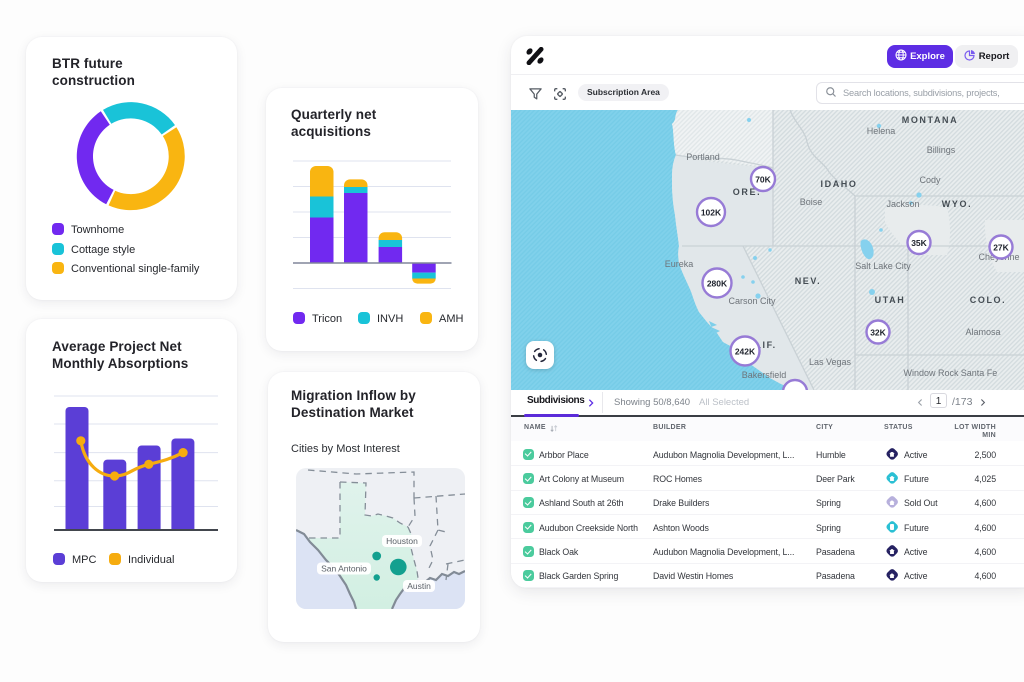  I want to click on svg-text: Helena, so click(881, 131).